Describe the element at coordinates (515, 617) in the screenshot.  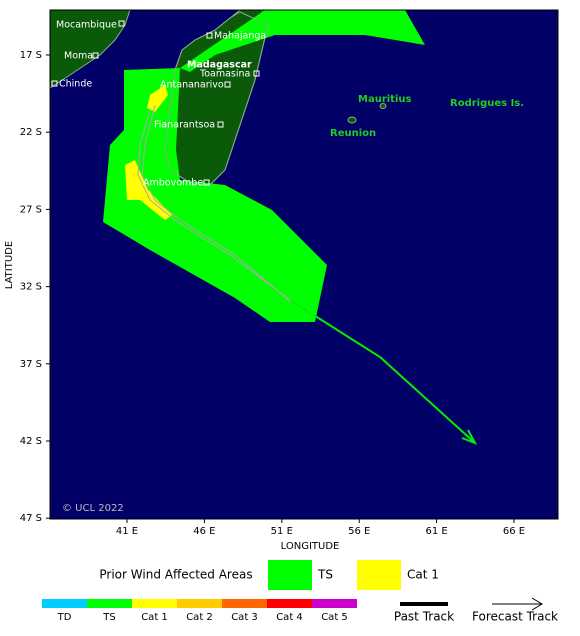
I see `legend-label: Forecast Track` at that location.